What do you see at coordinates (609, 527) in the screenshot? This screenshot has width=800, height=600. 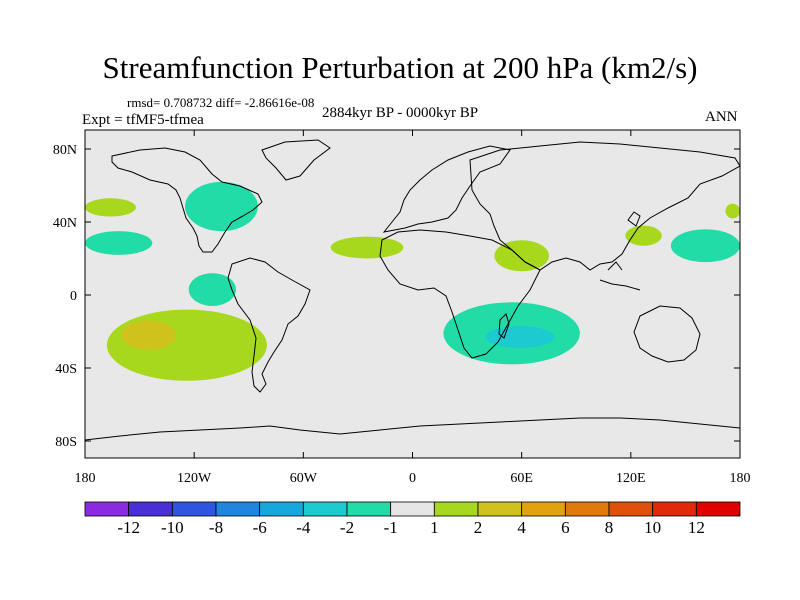 I see `colorbar-label: 8` at bounding box center [609, 527].